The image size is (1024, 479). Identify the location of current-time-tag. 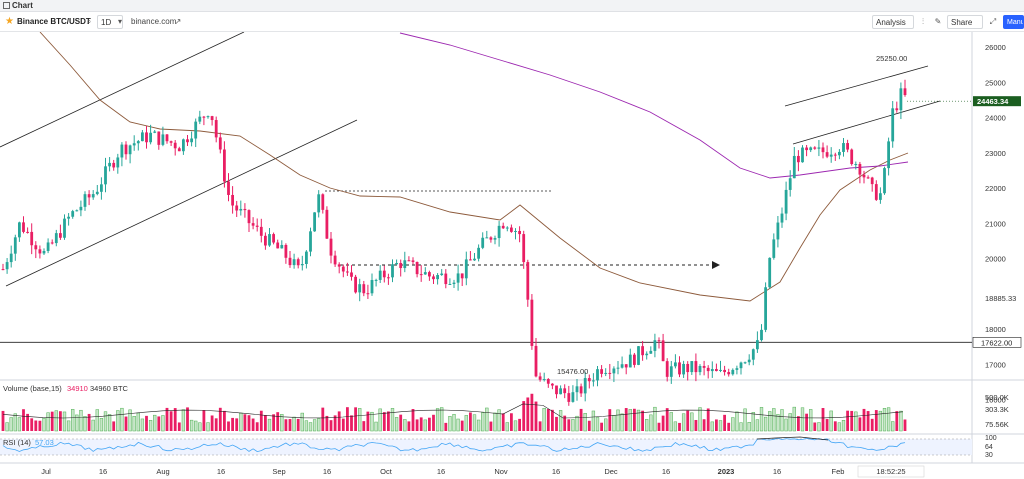
(891, 471).